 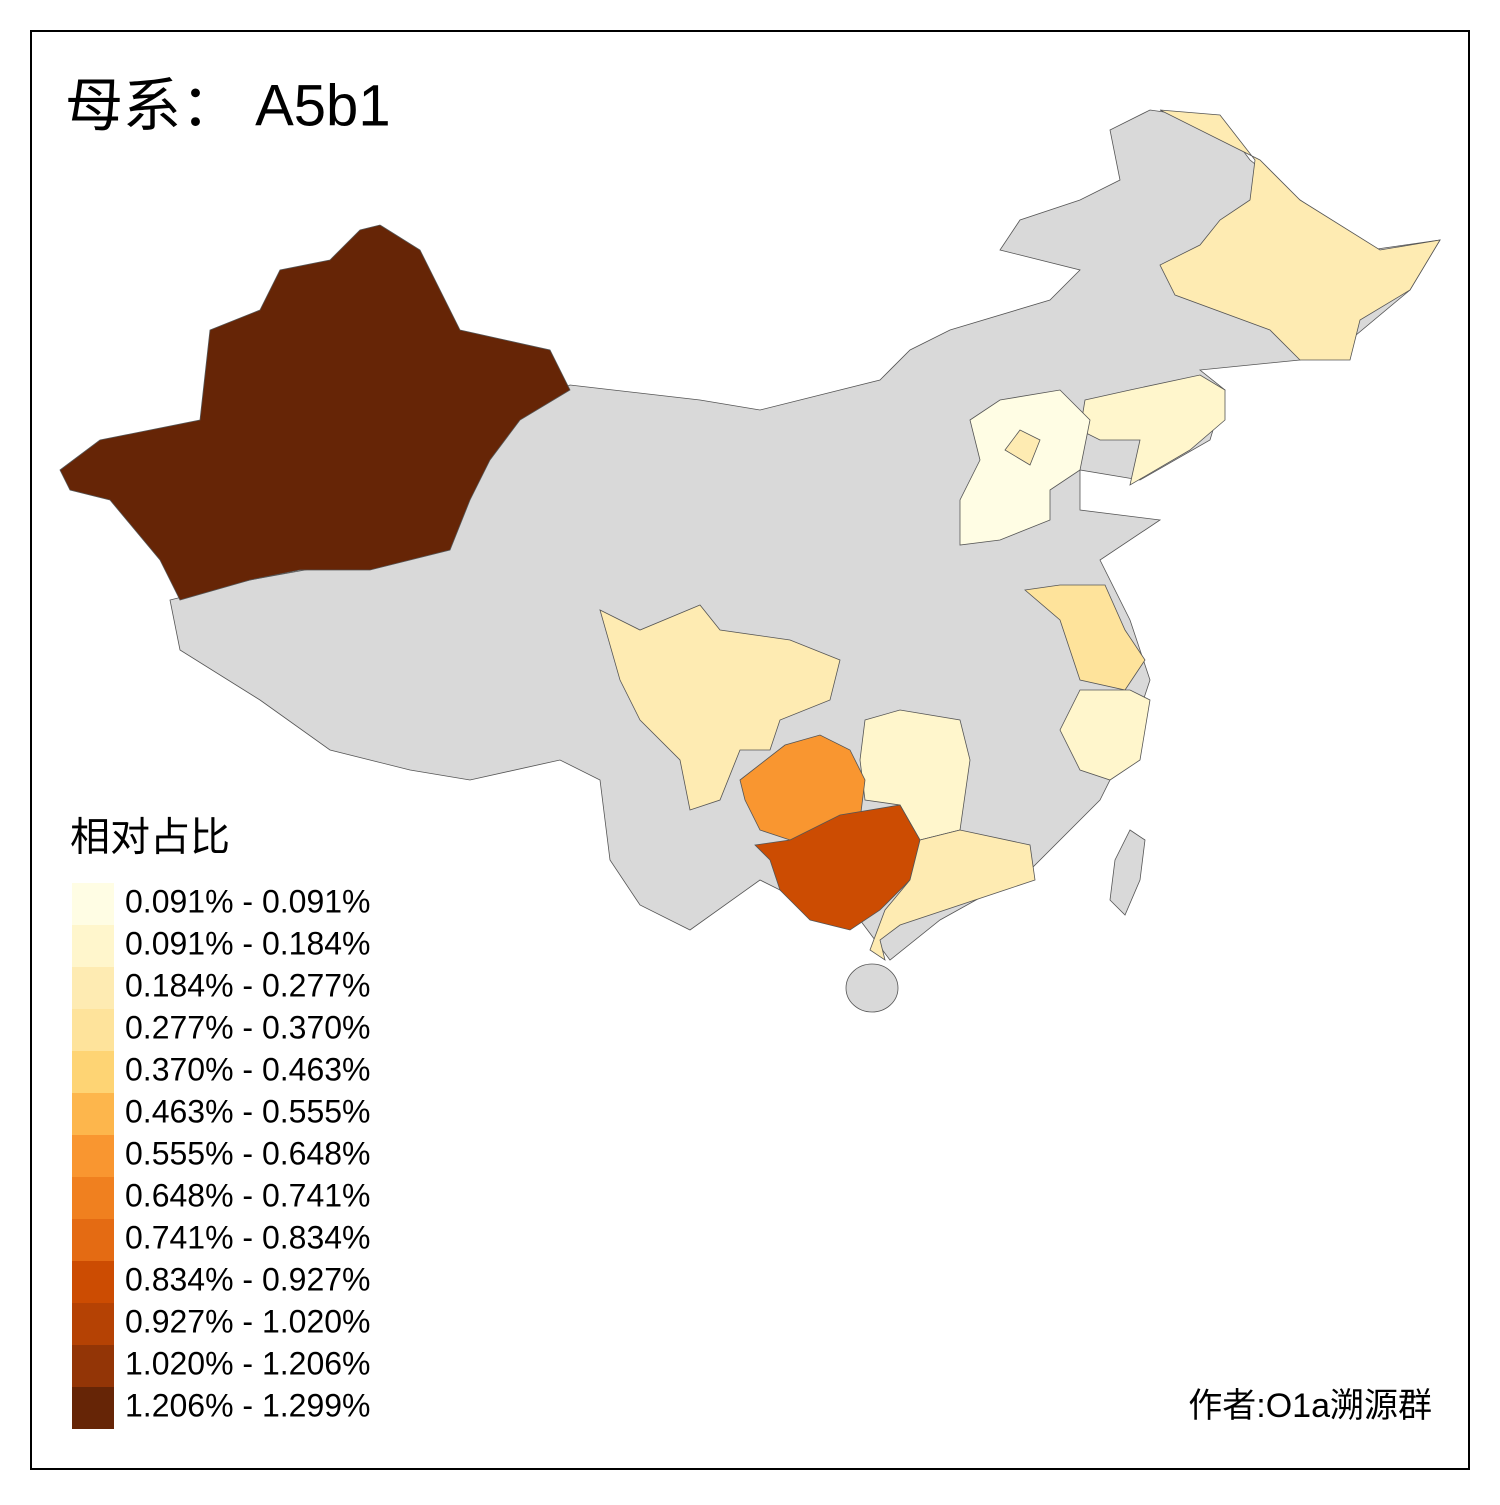 I want to click on legend-label: 0.091% - 0.091%, so click(x=248, y=901).